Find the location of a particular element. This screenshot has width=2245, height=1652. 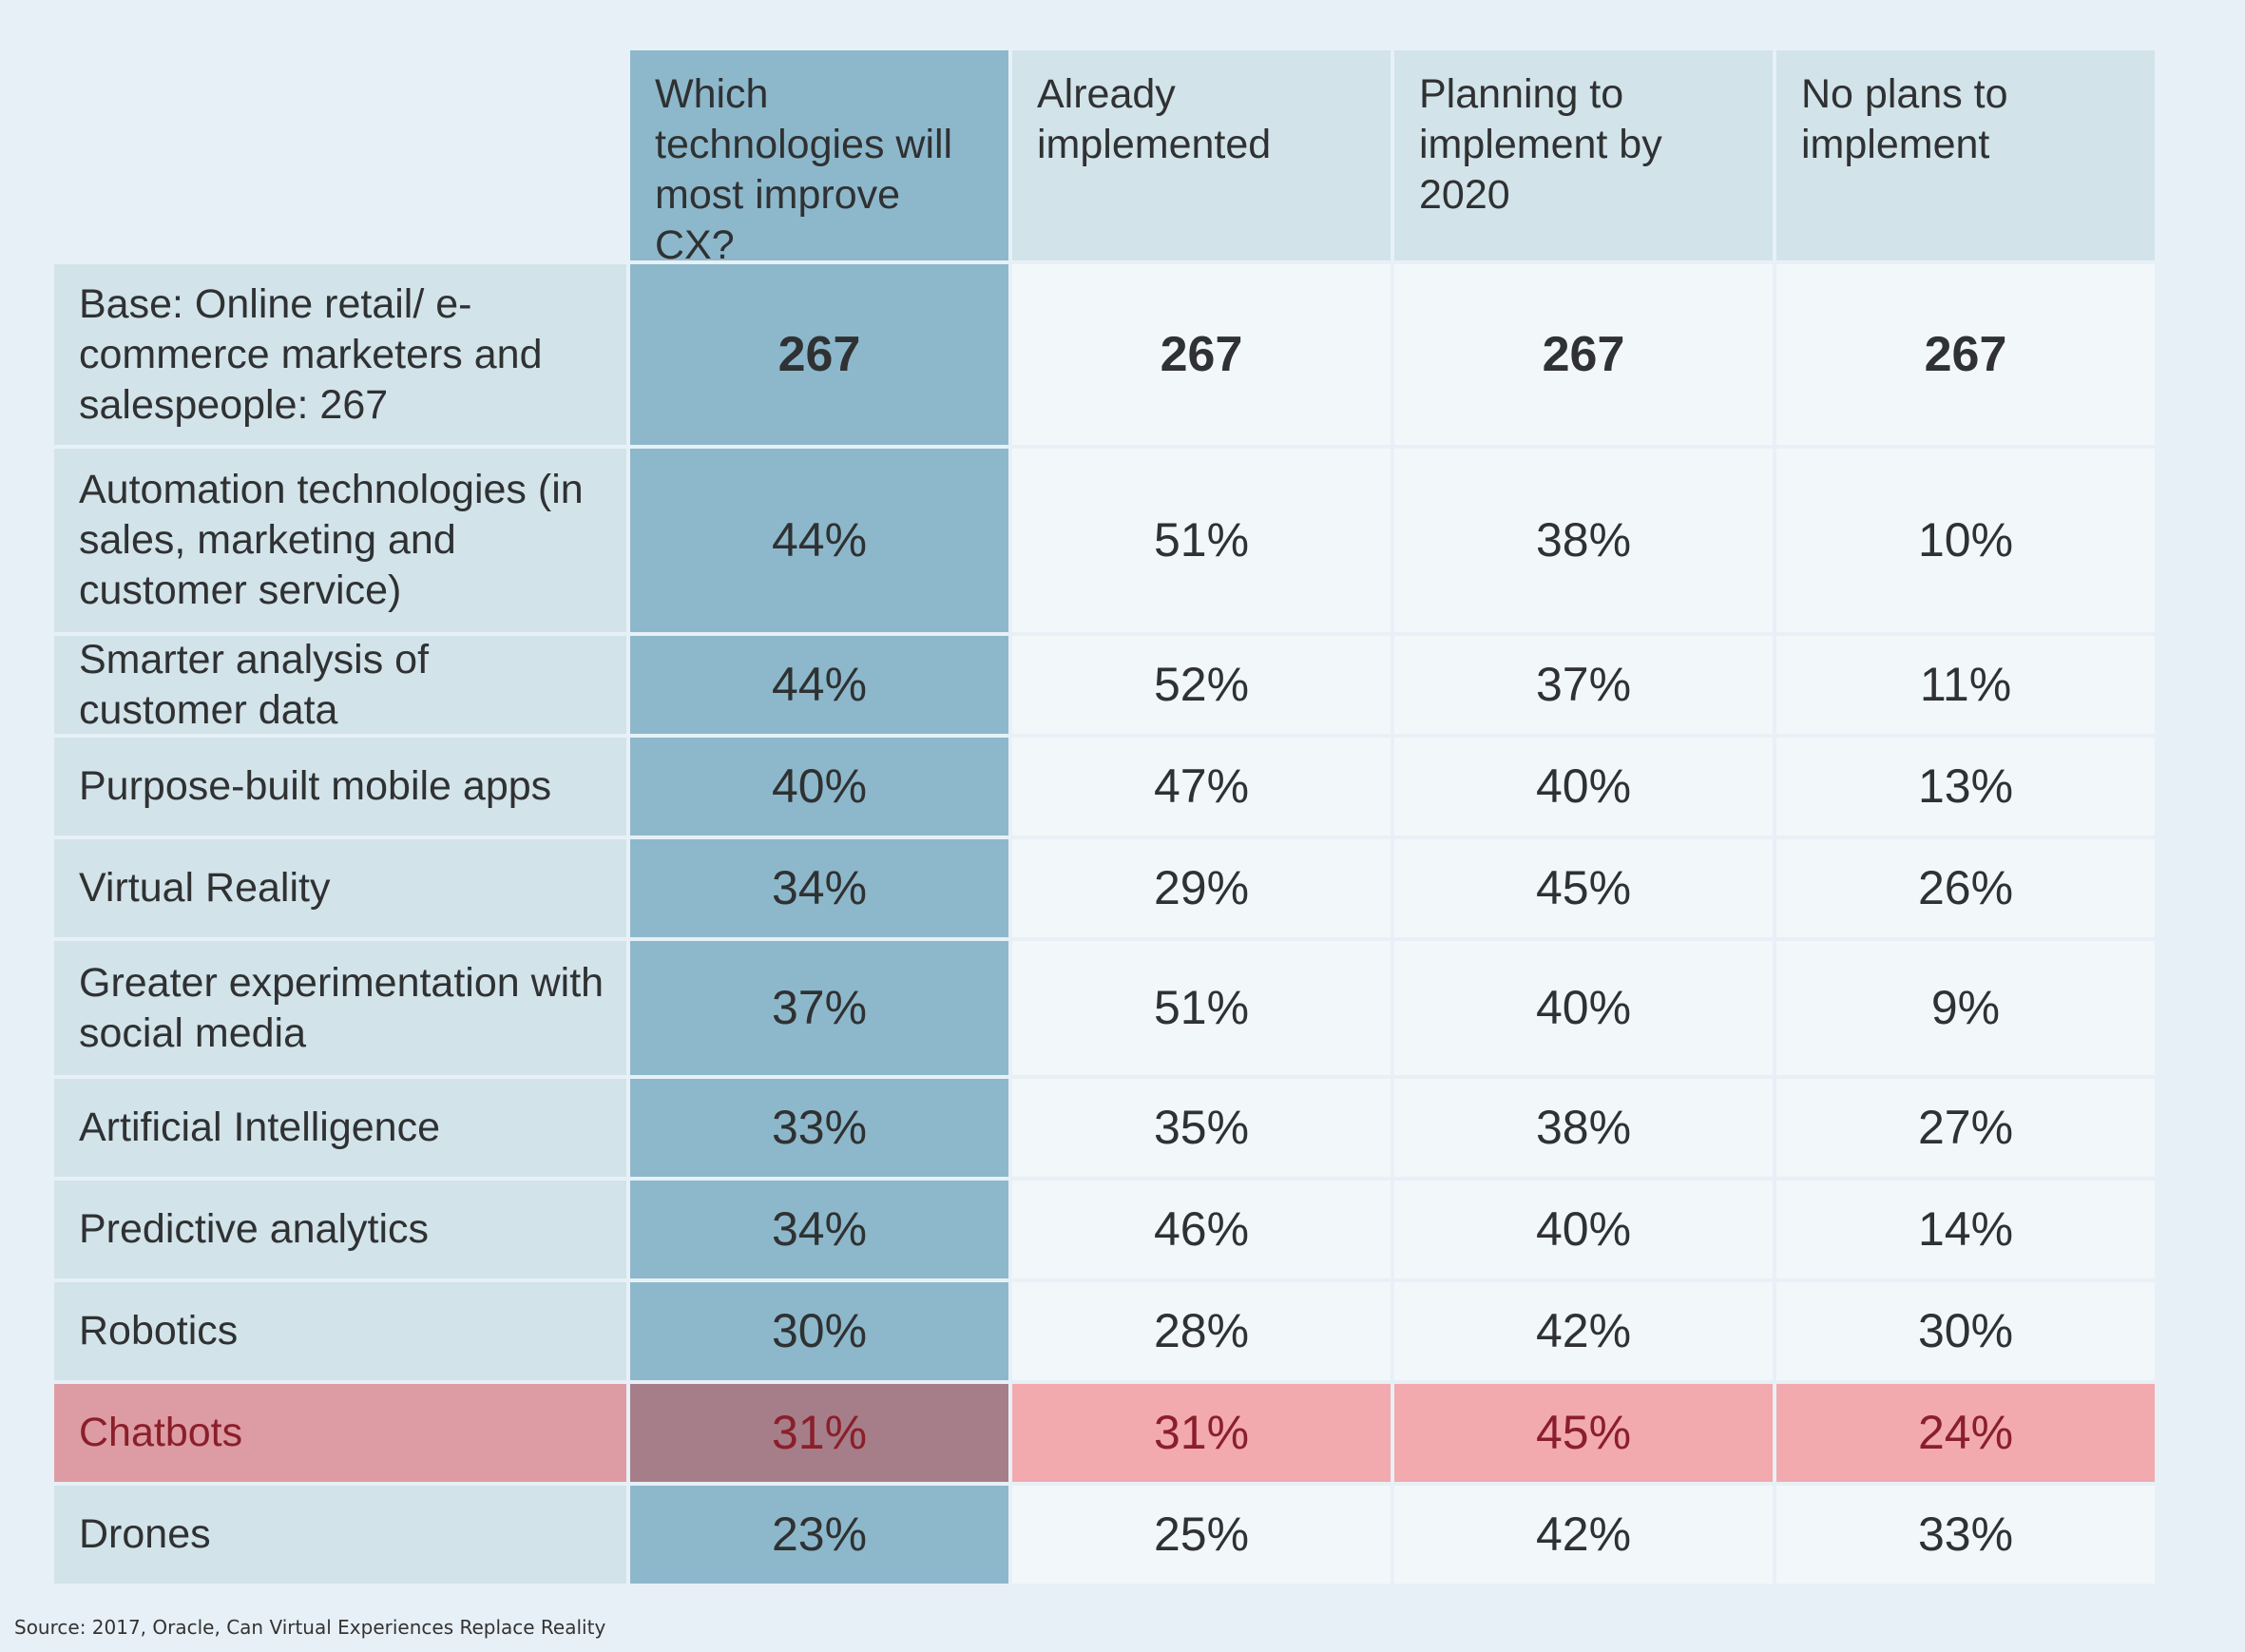

base-row-value-1: 267 is located at coordinates (1201, 354).